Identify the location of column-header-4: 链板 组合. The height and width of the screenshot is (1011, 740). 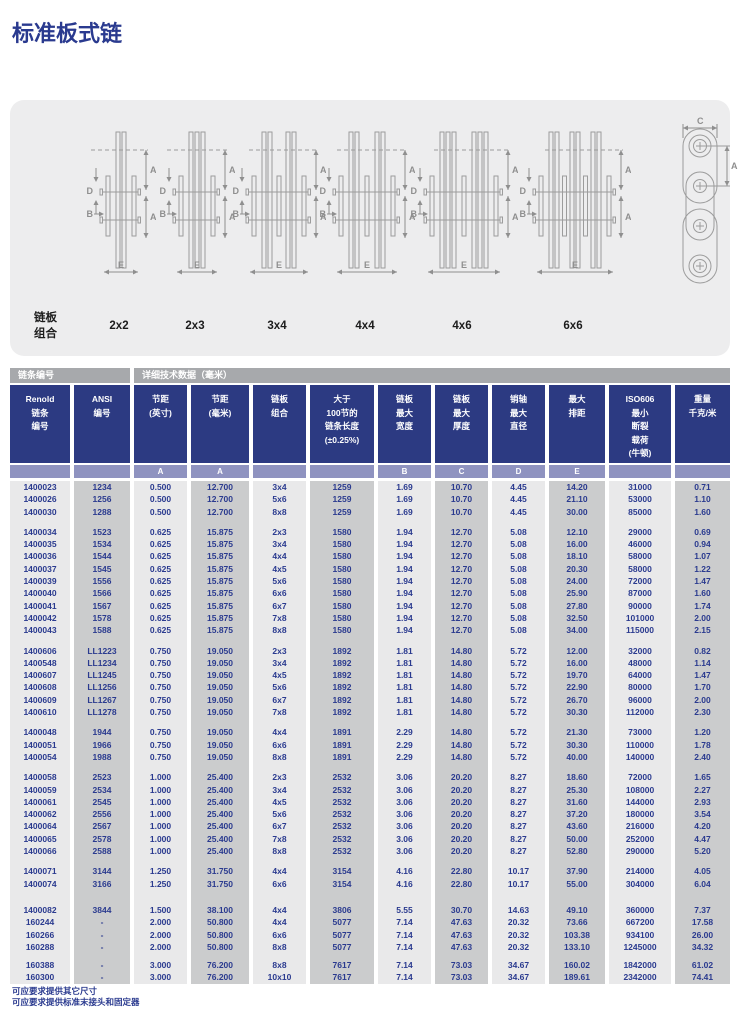
(279, 424).